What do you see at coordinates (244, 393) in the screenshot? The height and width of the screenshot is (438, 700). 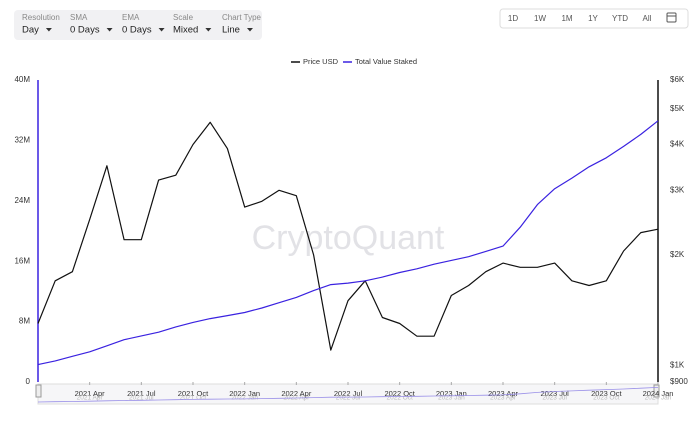 I see `x-tick-label: 2022 Jan` at bounding box center [244, 393].